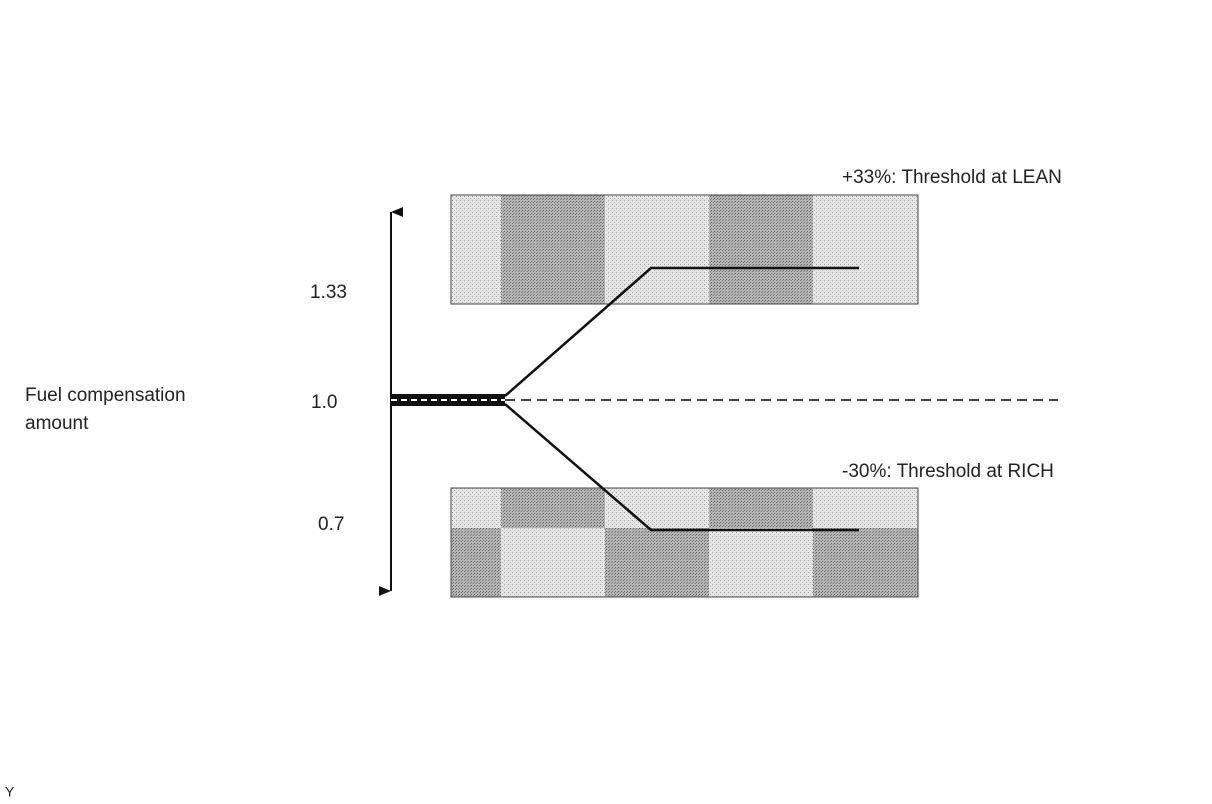  Describe the element at coordinates (105, 395) in the screenshot. I see `axis-label: Fuel compensation` at that location.